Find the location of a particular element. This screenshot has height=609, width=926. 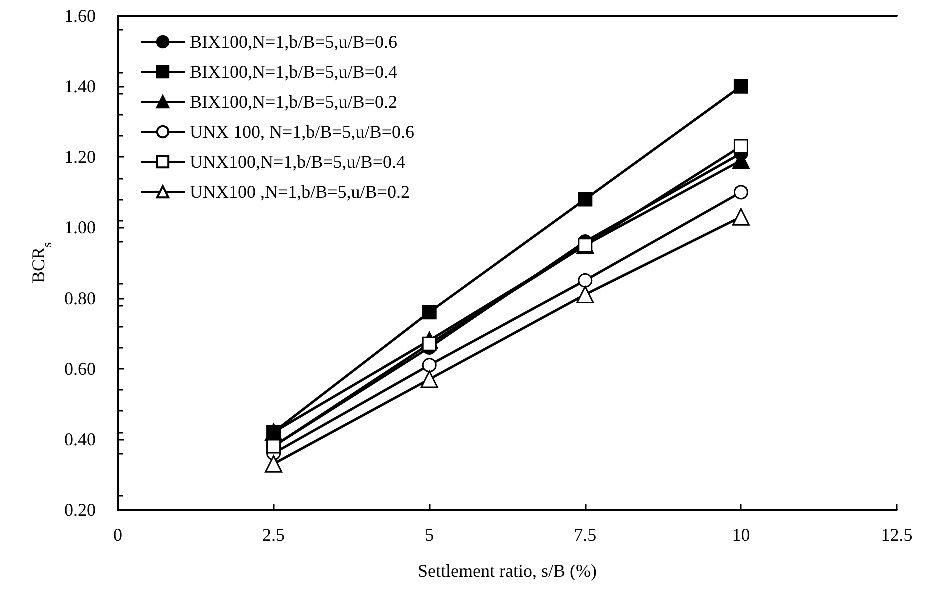

x-tick-label: 5 is located at coordinates (429, 535).